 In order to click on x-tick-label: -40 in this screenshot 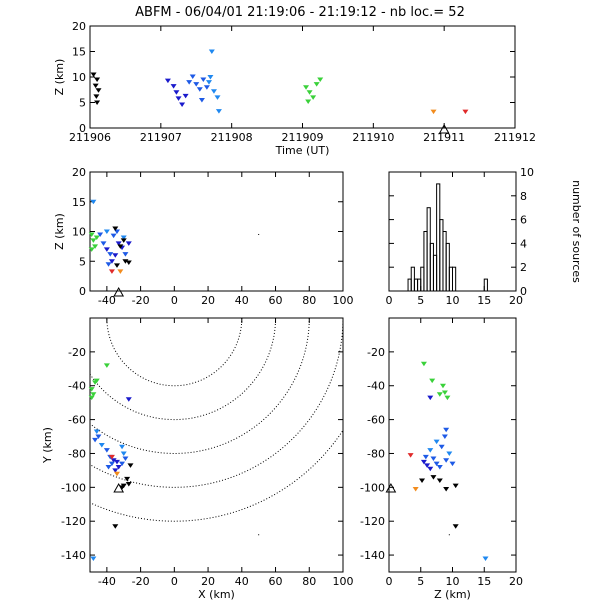, I will do `click(107, 581)`.